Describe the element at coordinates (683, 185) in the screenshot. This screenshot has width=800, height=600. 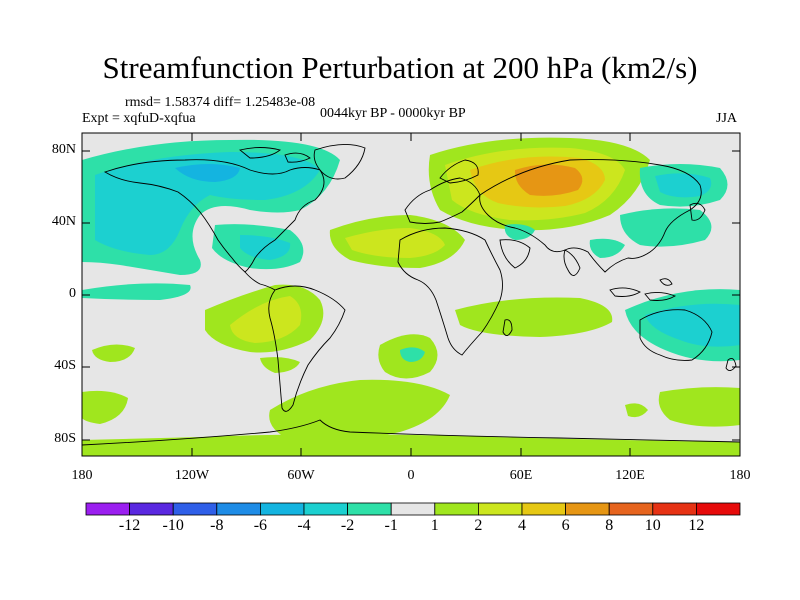
I see `region-neg2-asia-east` at that location.